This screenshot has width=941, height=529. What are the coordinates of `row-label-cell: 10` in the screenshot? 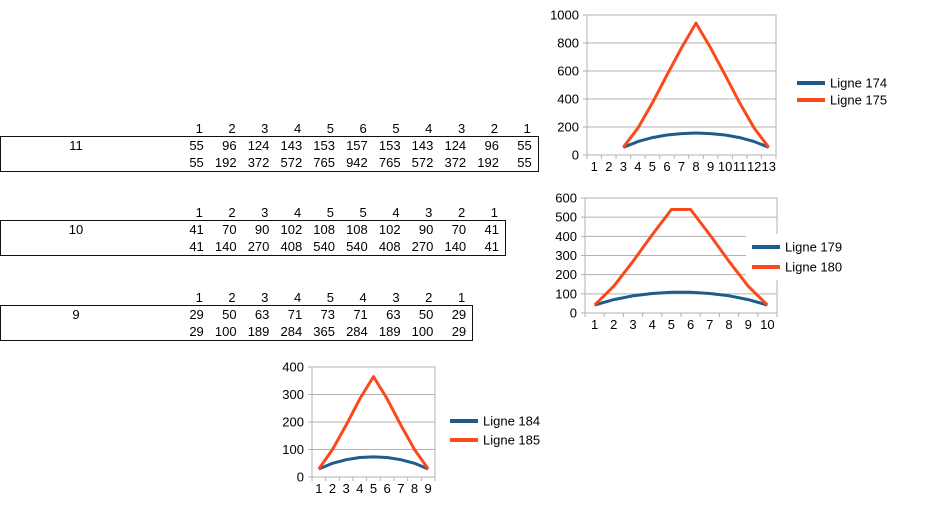 It's located at (89, 229).